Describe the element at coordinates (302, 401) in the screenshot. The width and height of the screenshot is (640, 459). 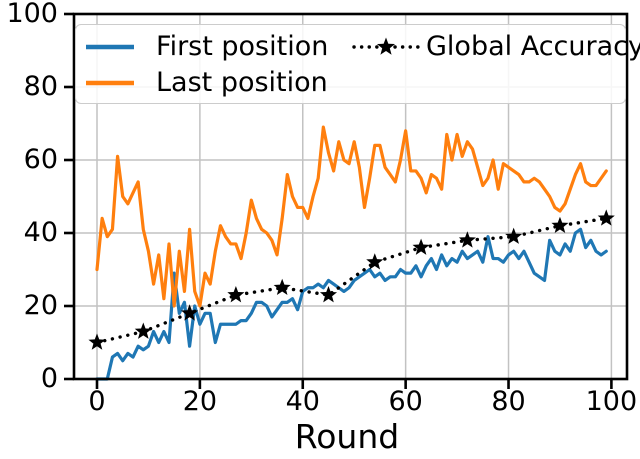
I see `x-tick-label: 40` at that location.